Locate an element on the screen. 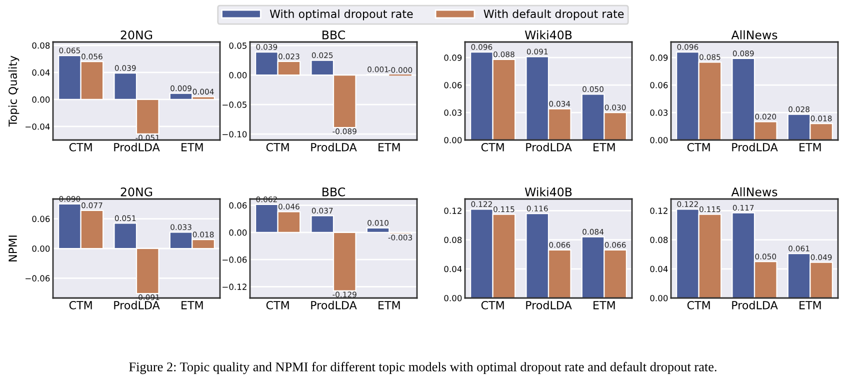 Image resolution: width=846 pixels, height=384 pixels. y-tick-label: −0.10 is located at coordinates (234, 134).